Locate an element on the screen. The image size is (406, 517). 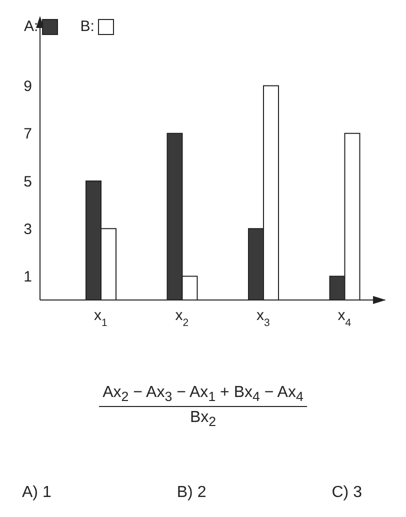
legend-label: B: is located at coordinates (87, 26).